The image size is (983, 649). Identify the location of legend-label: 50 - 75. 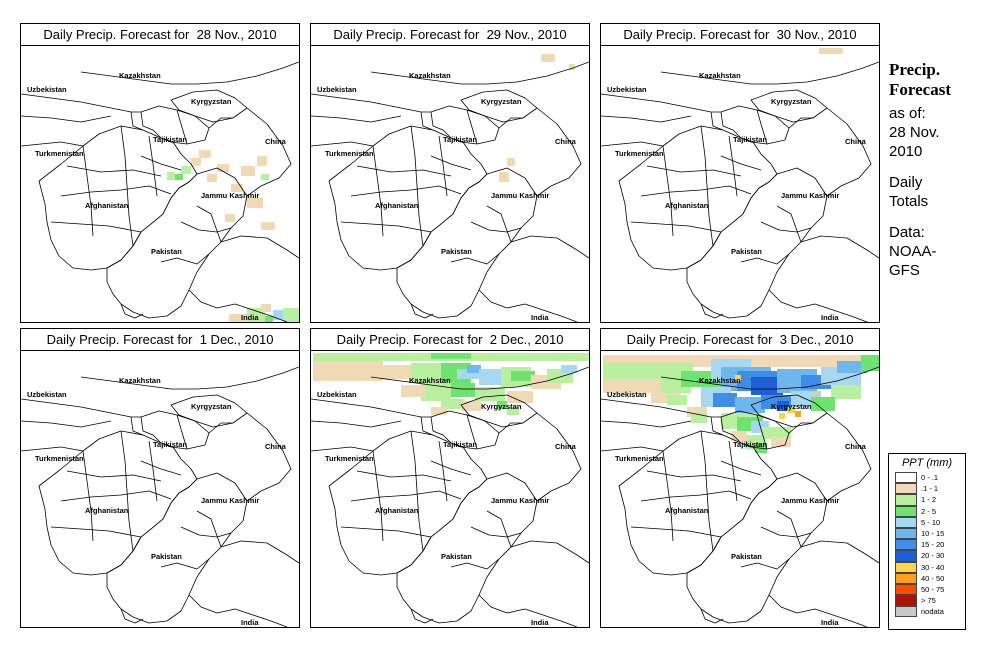
(933, 589).